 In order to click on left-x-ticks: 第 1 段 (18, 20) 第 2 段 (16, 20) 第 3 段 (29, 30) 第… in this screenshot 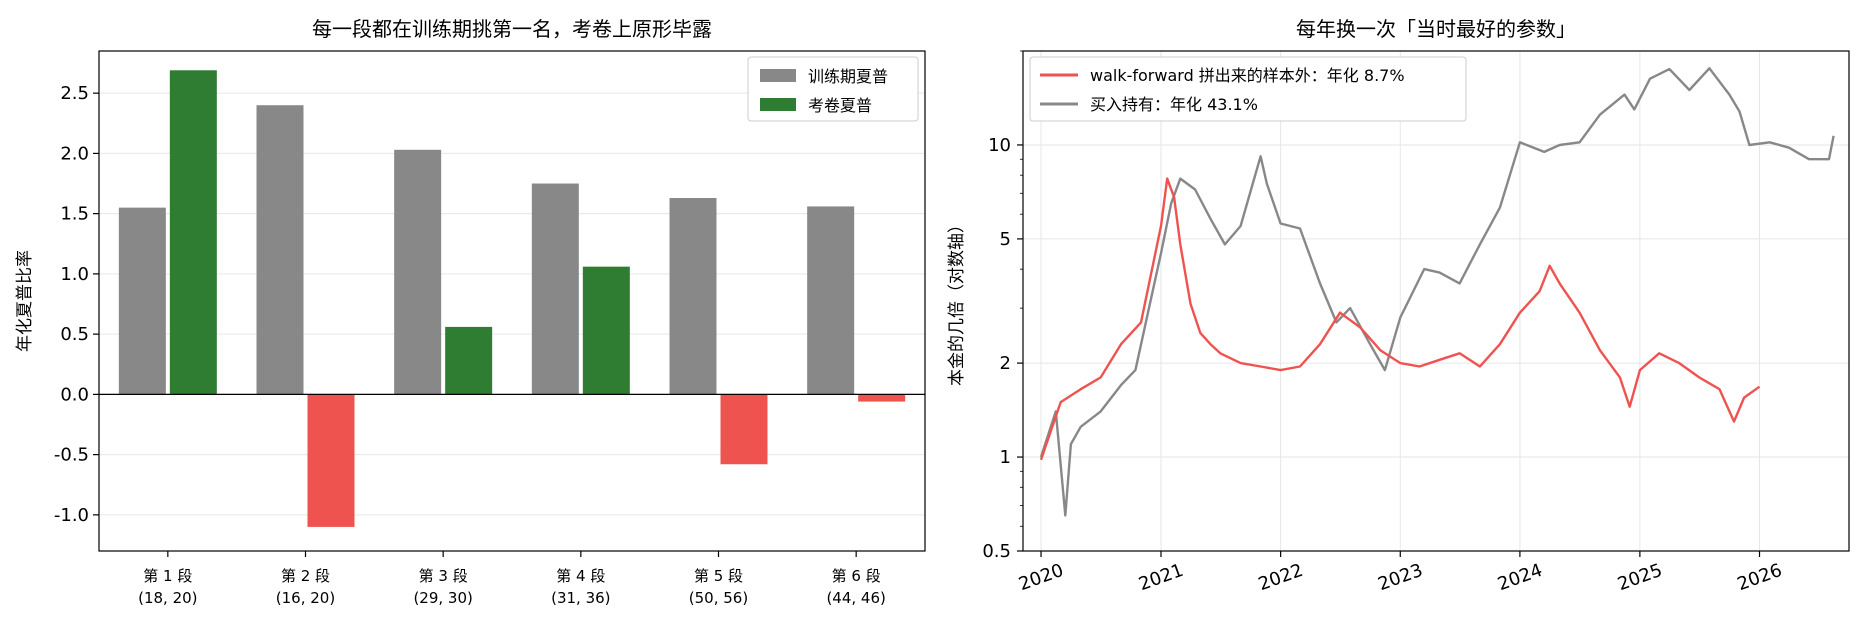, I will do `click(512, 579)`.